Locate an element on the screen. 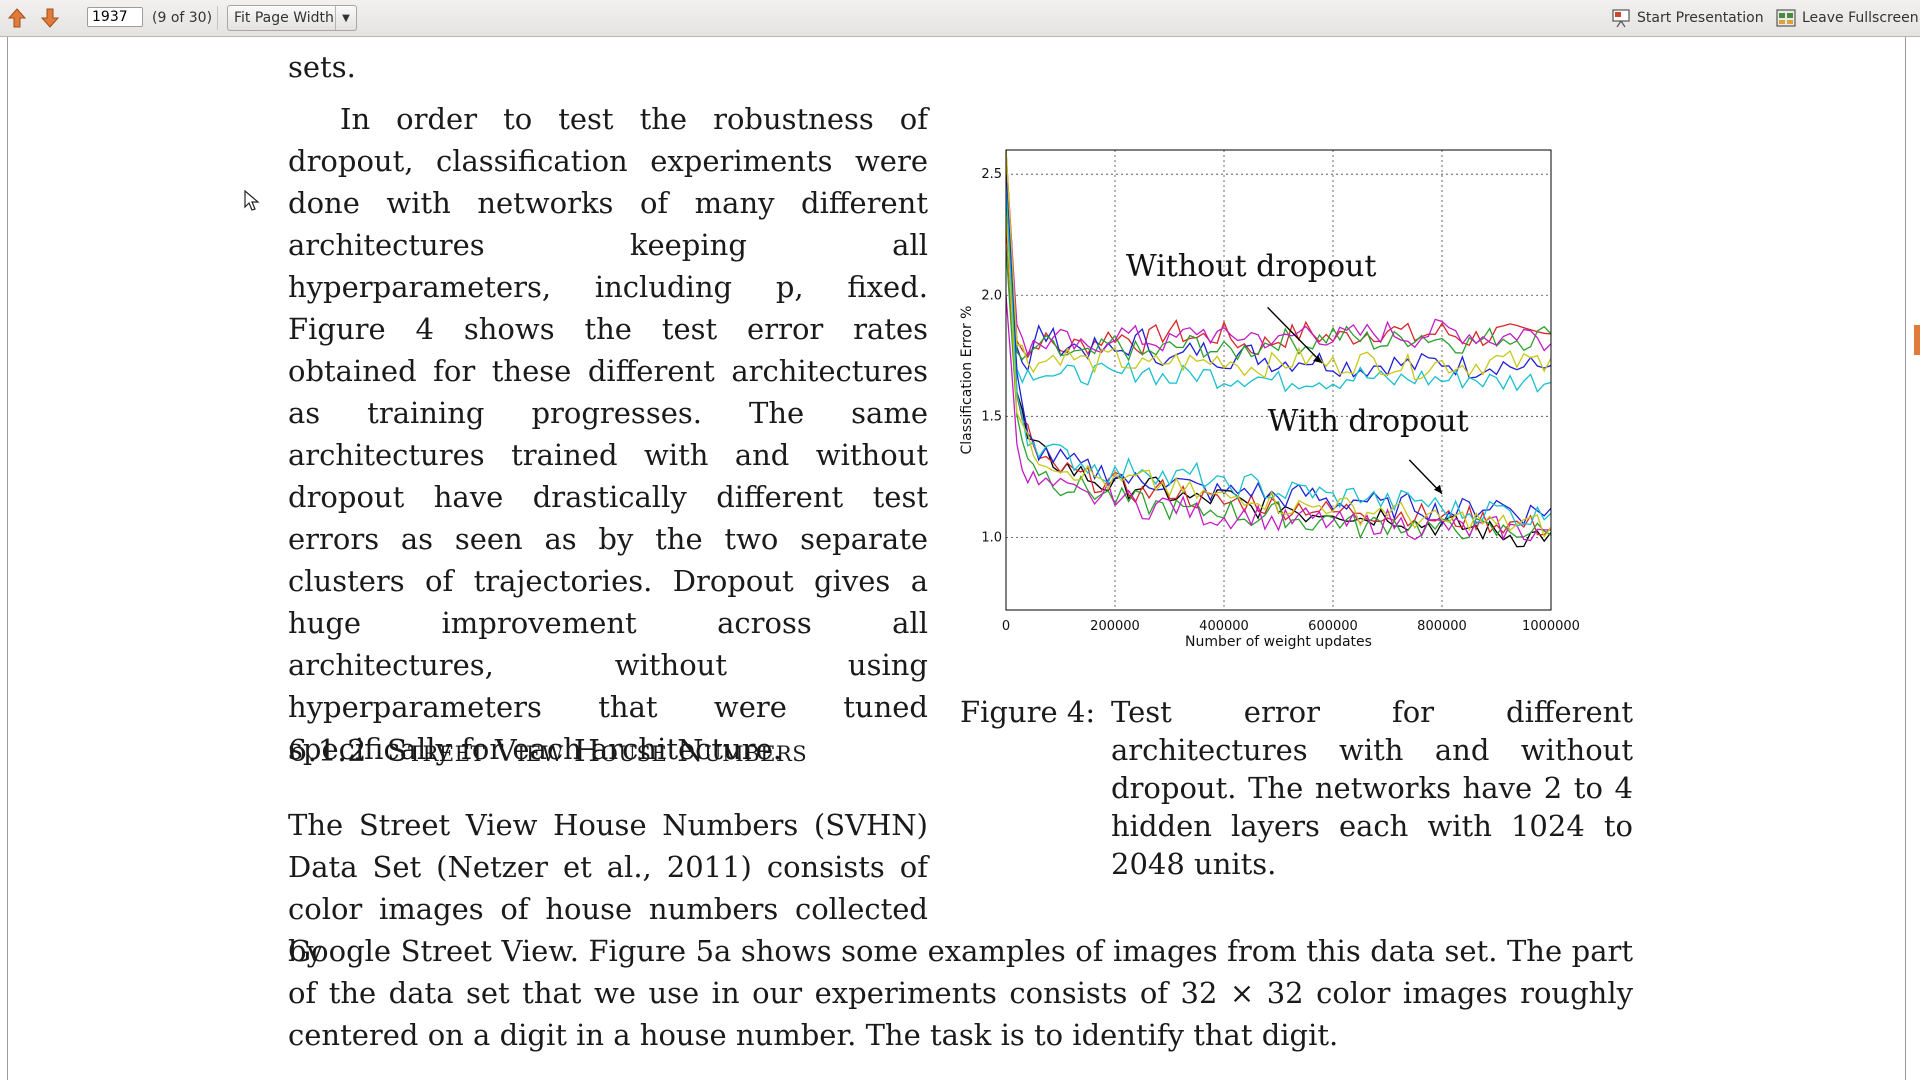 The height and width of the screenshot is (1080, 1920). x-axis-label: Number of weight updates is located at coordinates (1278, 642).